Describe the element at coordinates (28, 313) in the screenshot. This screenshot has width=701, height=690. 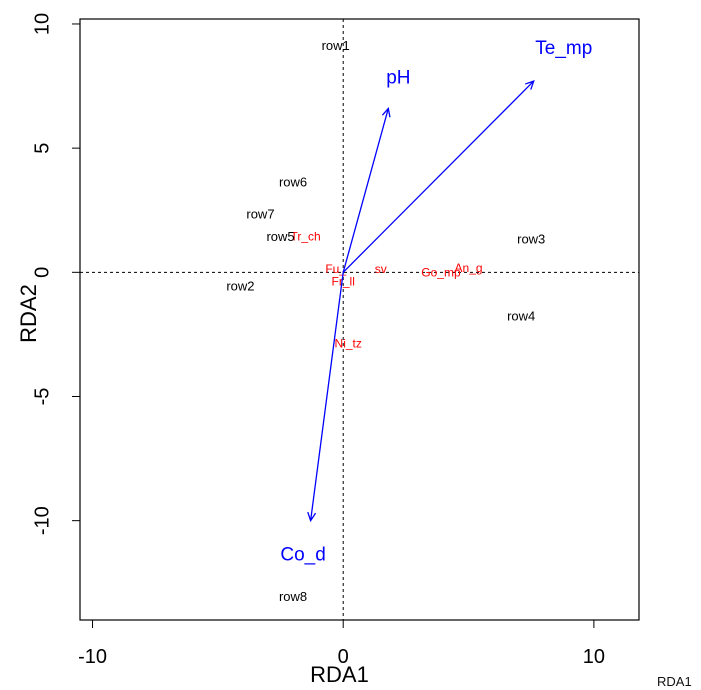
I see `y-axis-title: RDA2` at that location.